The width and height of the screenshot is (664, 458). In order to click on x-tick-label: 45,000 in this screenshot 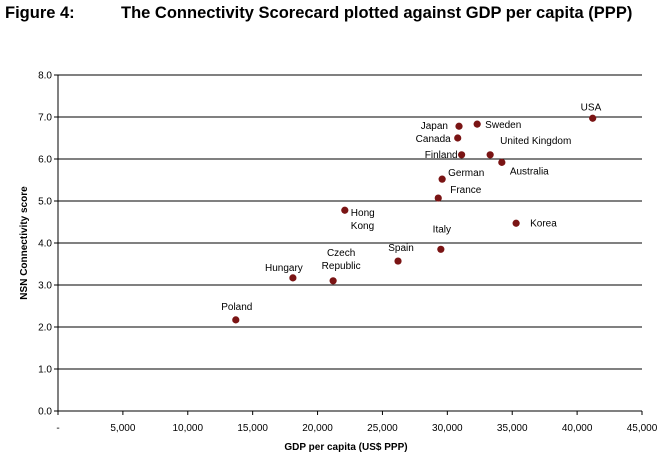, I will do `click(642, 428)`.